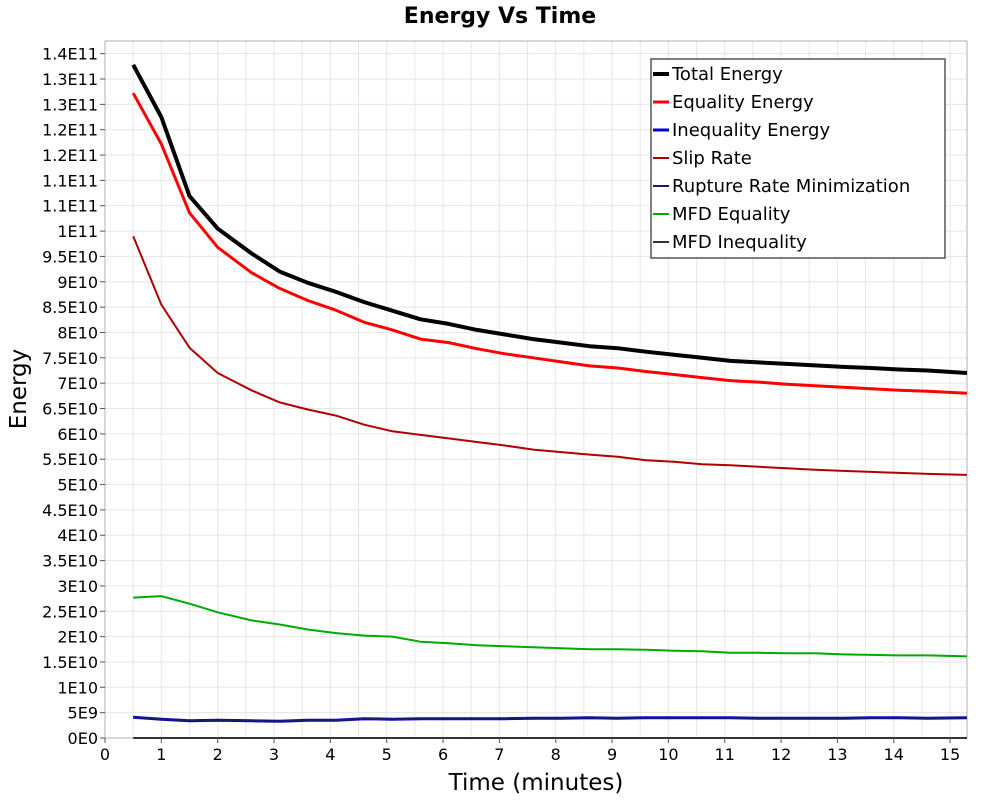 This screenshot has height=800, width=1000. What do you see at coordinates (77, 282) in the screenshot?
I see `y-tick-label: 9E10` at bounding box center [77, 282].